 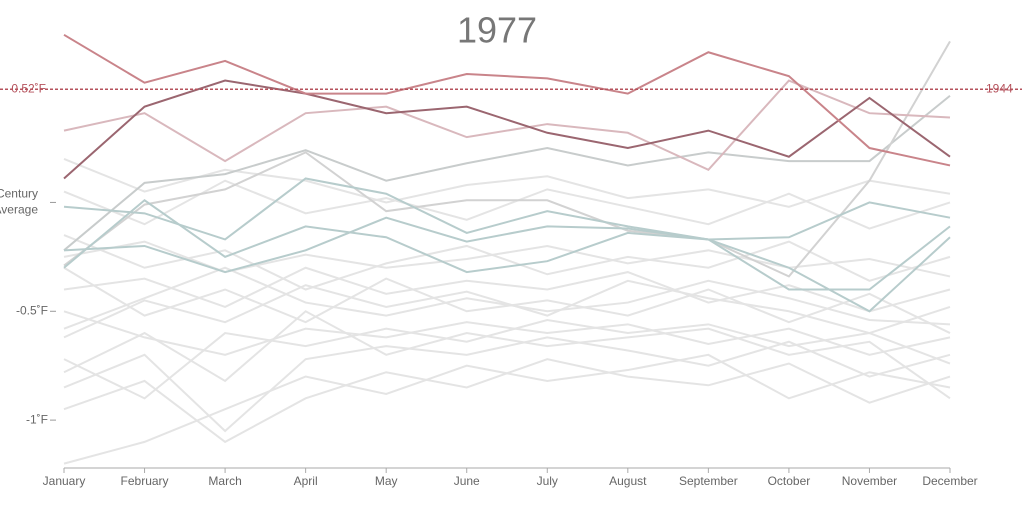 I want to click on x-tick-label: March, so click(x=224, y=481).